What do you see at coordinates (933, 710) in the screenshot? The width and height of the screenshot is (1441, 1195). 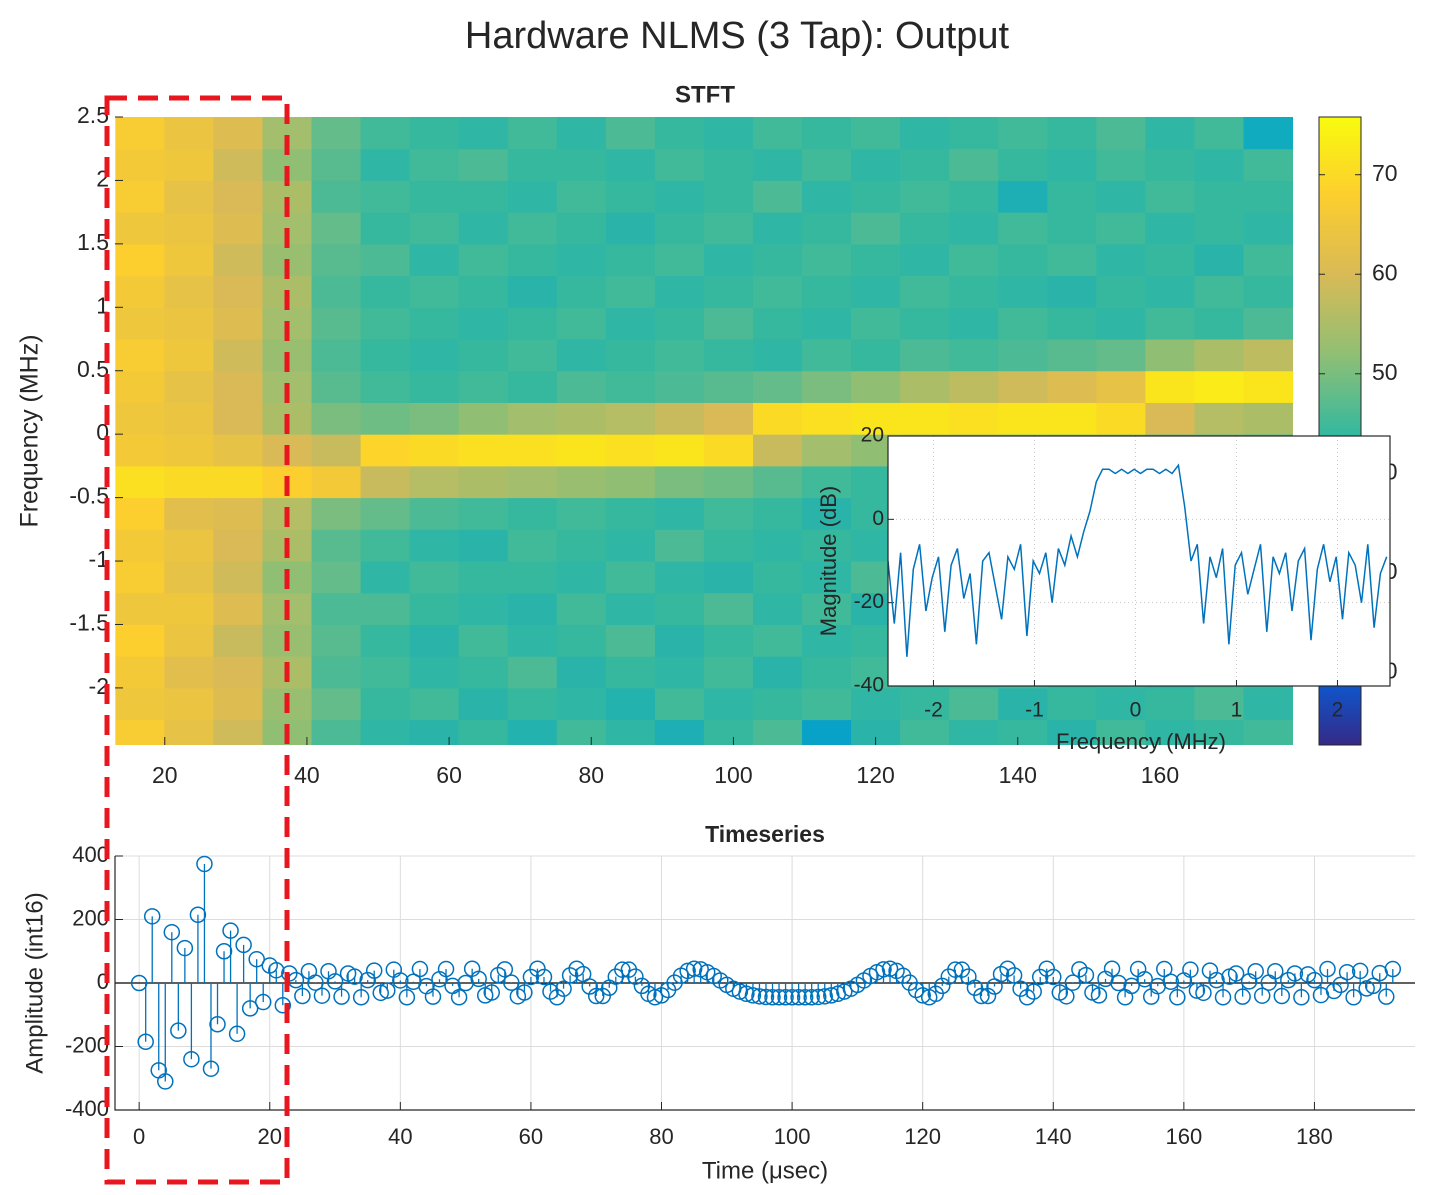 I see `x-tick-label: -2` at bounding box center [933, 710].